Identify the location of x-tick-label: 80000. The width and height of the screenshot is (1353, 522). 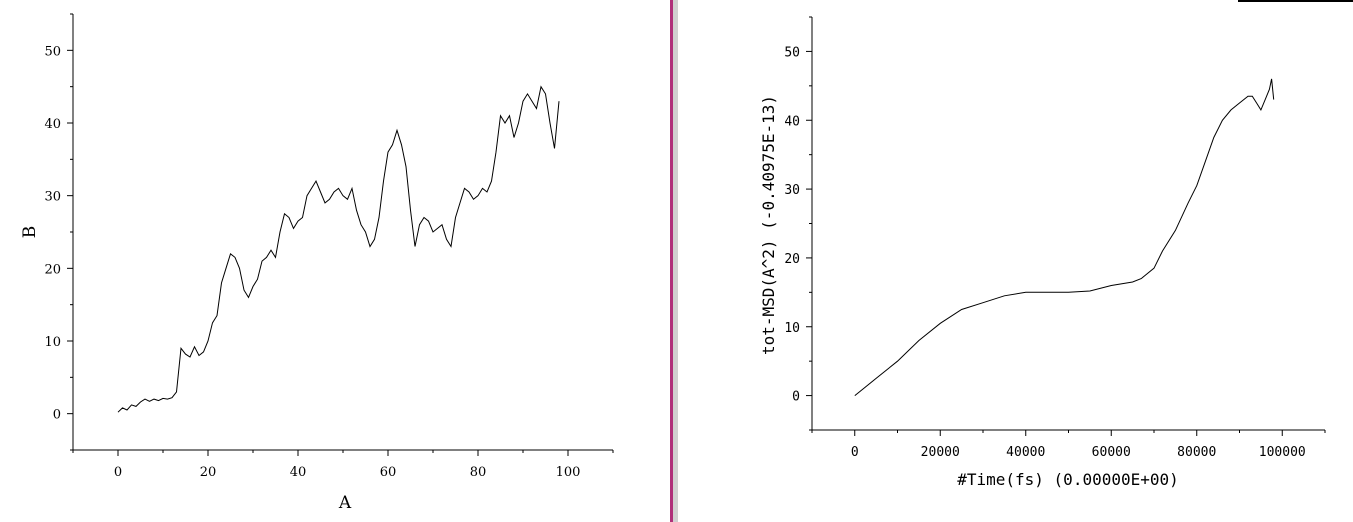
(1196, 452).